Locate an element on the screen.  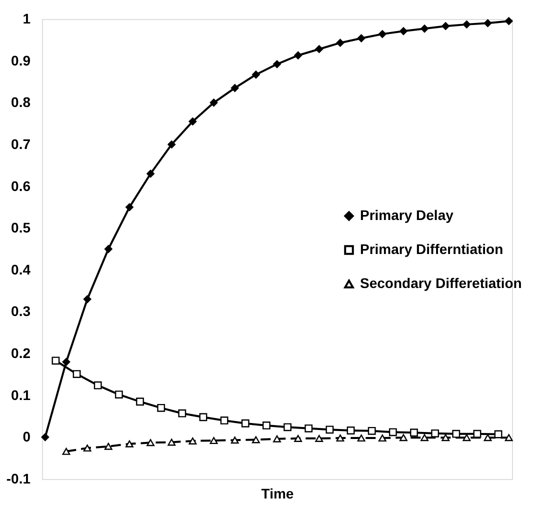
legend-label: Secondary Differetiation is located at coordinates (441, 283).